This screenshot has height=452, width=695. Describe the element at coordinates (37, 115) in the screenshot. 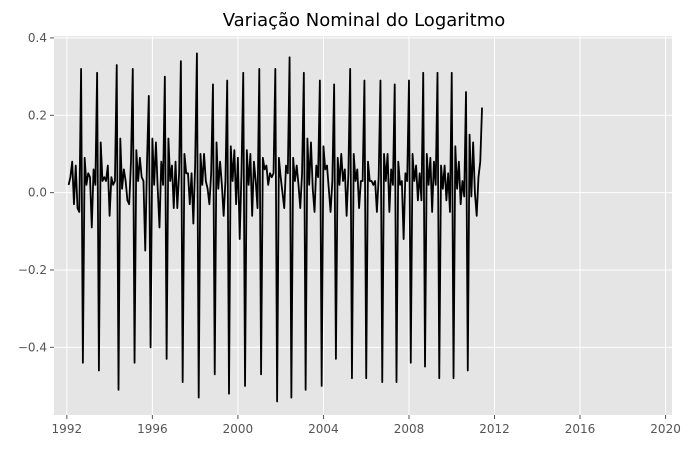

I see `y-tick-label: 0.2` at that location.